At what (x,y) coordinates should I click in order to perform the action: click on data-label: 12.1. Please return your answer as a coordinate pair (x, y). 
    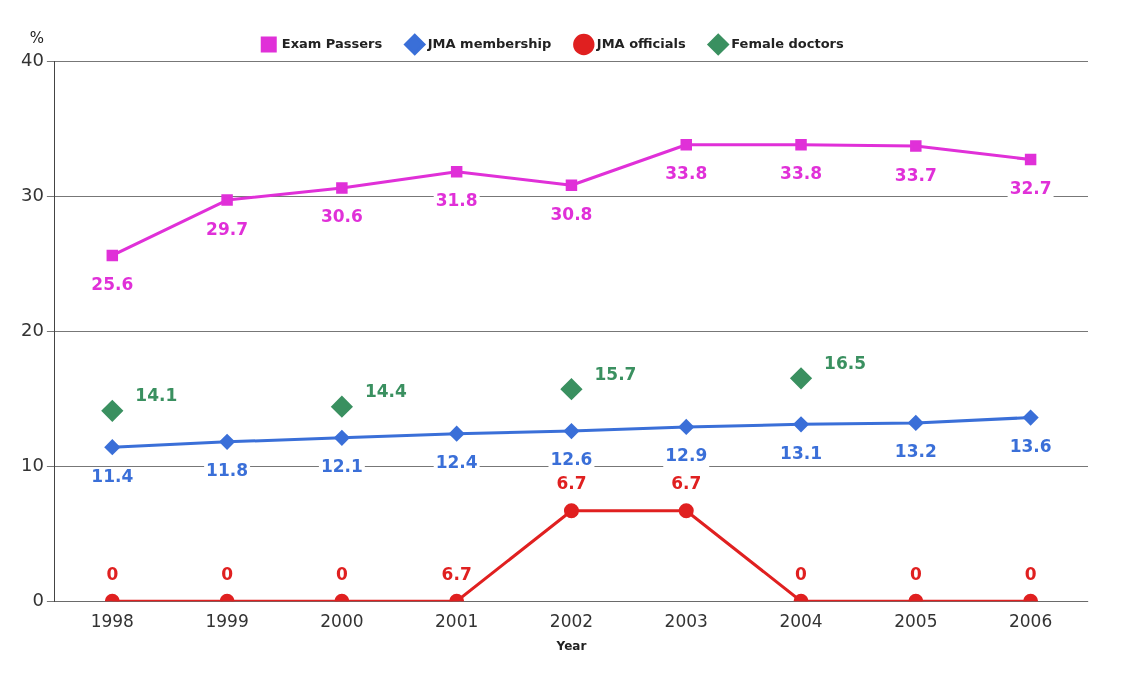
    Looking at the image, I should click on (341, 466).